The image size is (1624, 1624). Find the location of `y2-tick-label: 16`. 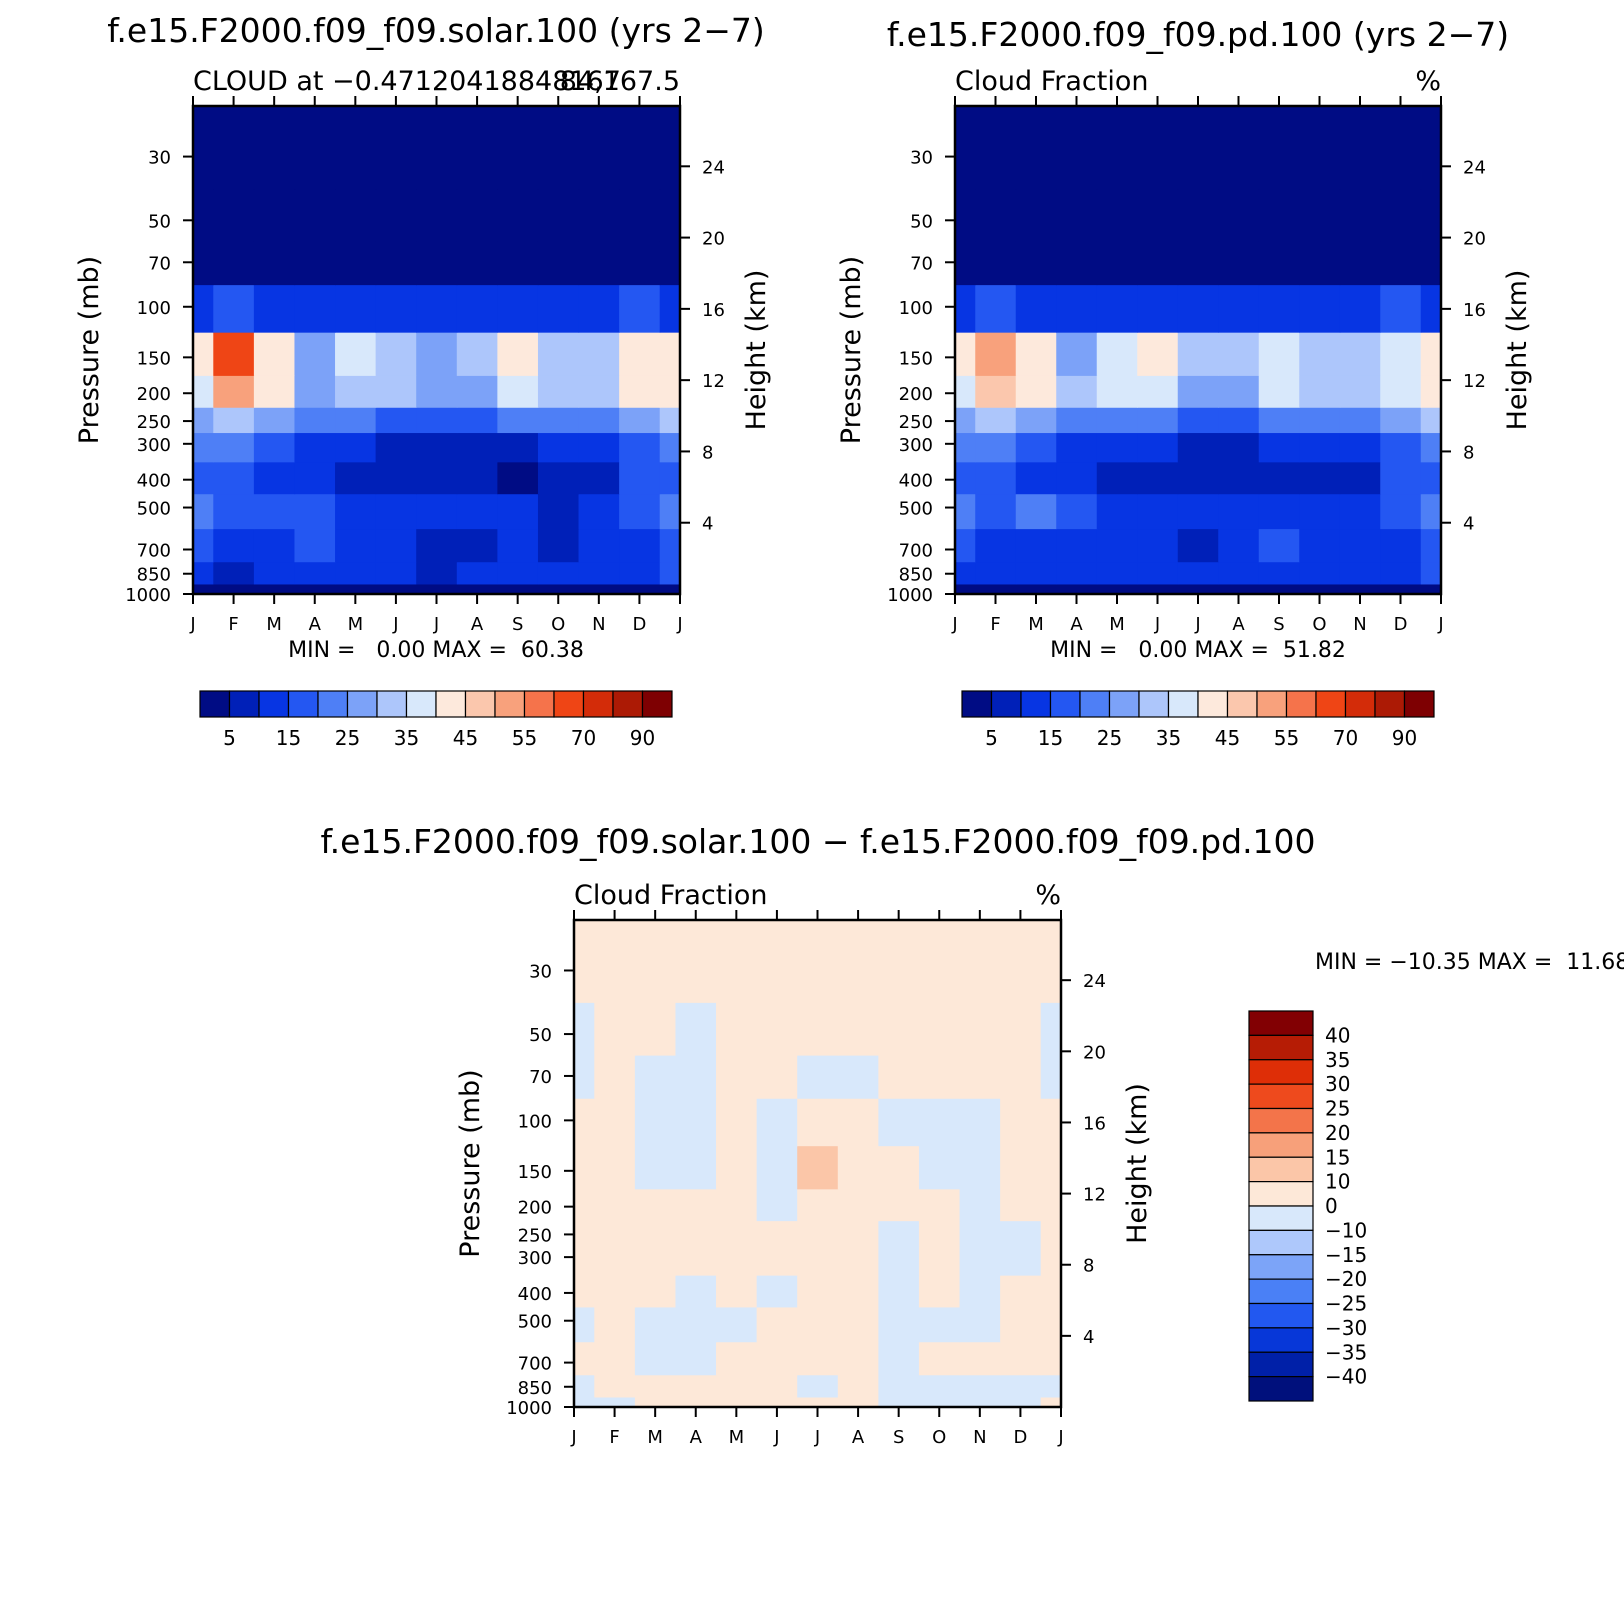

y2-tick-label: 16 is located at coordinates (713, 310).